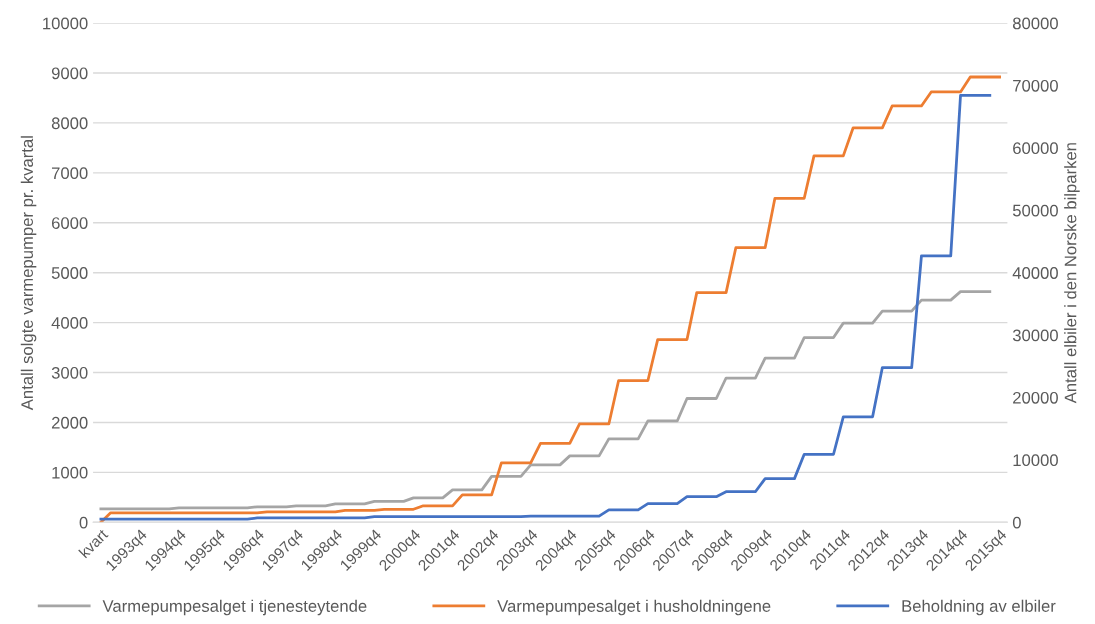  What do you see at coordinates (69, 73) in the screenshot?
I see `y-tick-label: 9000` at bounding box center [69, 73].